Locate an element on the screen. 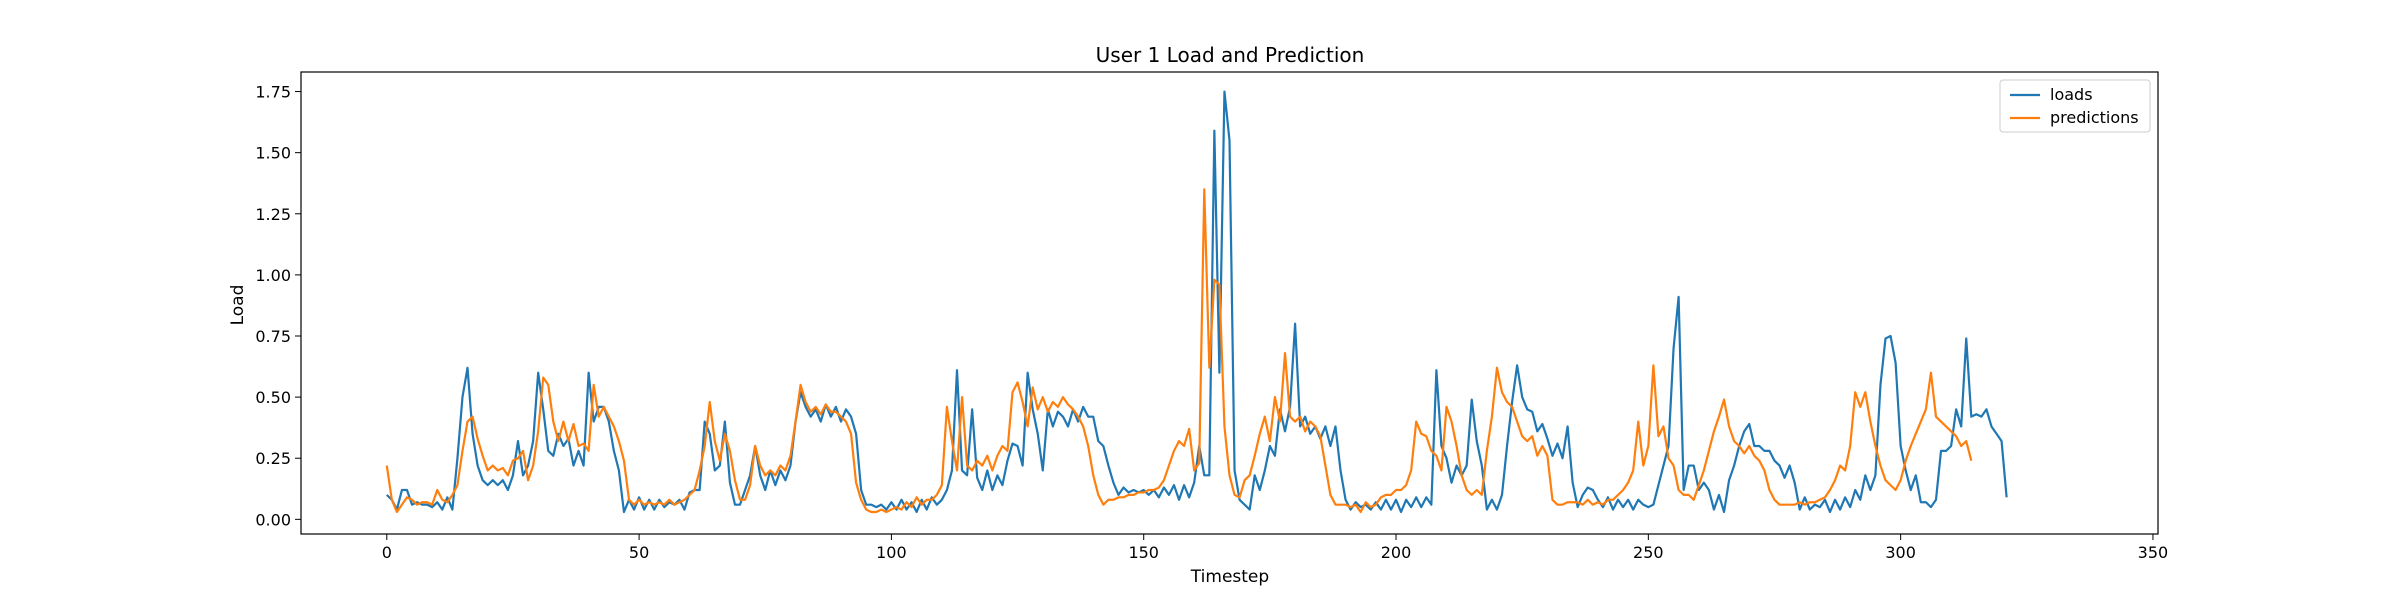  chart-title: User 1 Load and Prediction is located at coordinates (1230, 55).